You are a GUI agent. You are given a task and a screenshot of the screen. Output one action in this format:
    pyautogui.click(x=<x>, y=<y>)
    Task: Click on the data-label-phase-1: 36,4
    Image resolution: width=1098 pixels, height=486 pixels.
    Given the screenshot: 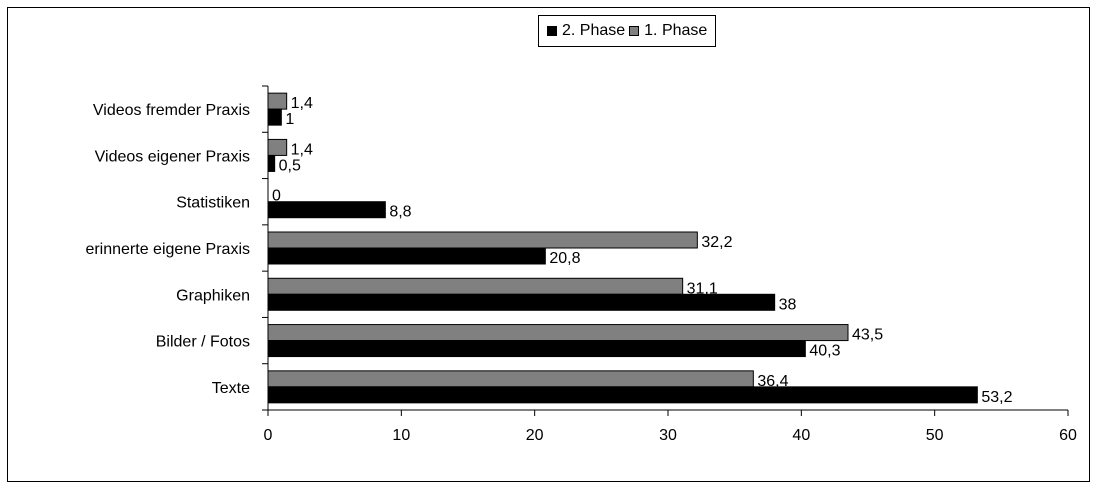 What is the action you would take?
    pyautogui.click(x=772, y=381)
    